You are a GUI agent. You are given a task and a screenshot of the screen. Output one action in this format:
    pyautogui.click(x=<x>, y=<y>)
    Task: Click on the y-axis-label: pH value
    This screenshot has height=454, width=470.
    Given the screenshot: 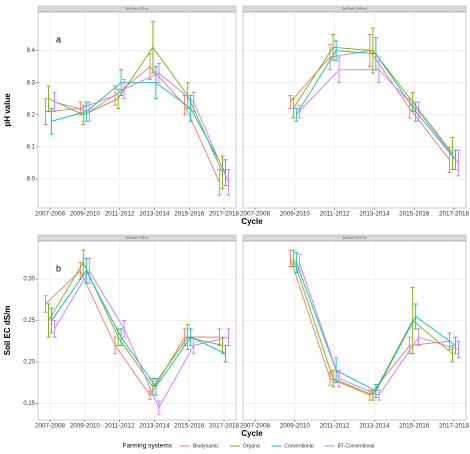 What is the action you would take?
    pyautogui.click(x=7, y=110)
    